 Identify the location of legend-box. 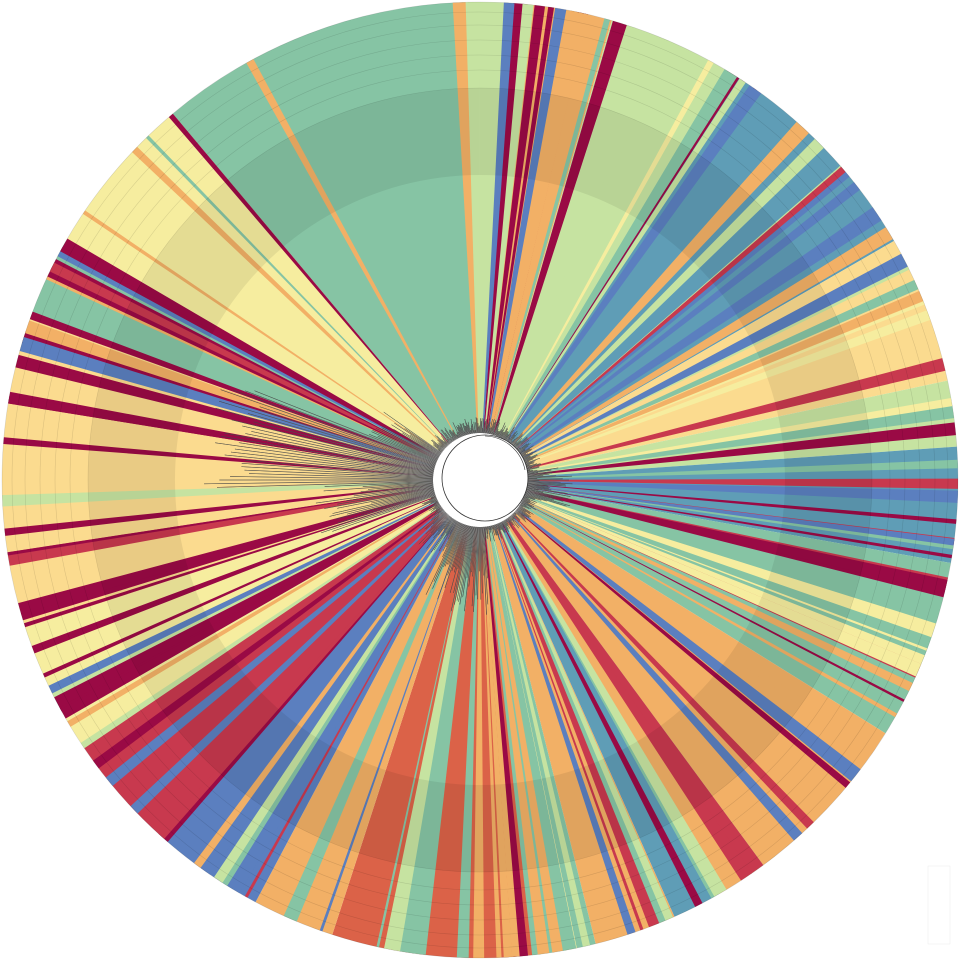
(939, 905).